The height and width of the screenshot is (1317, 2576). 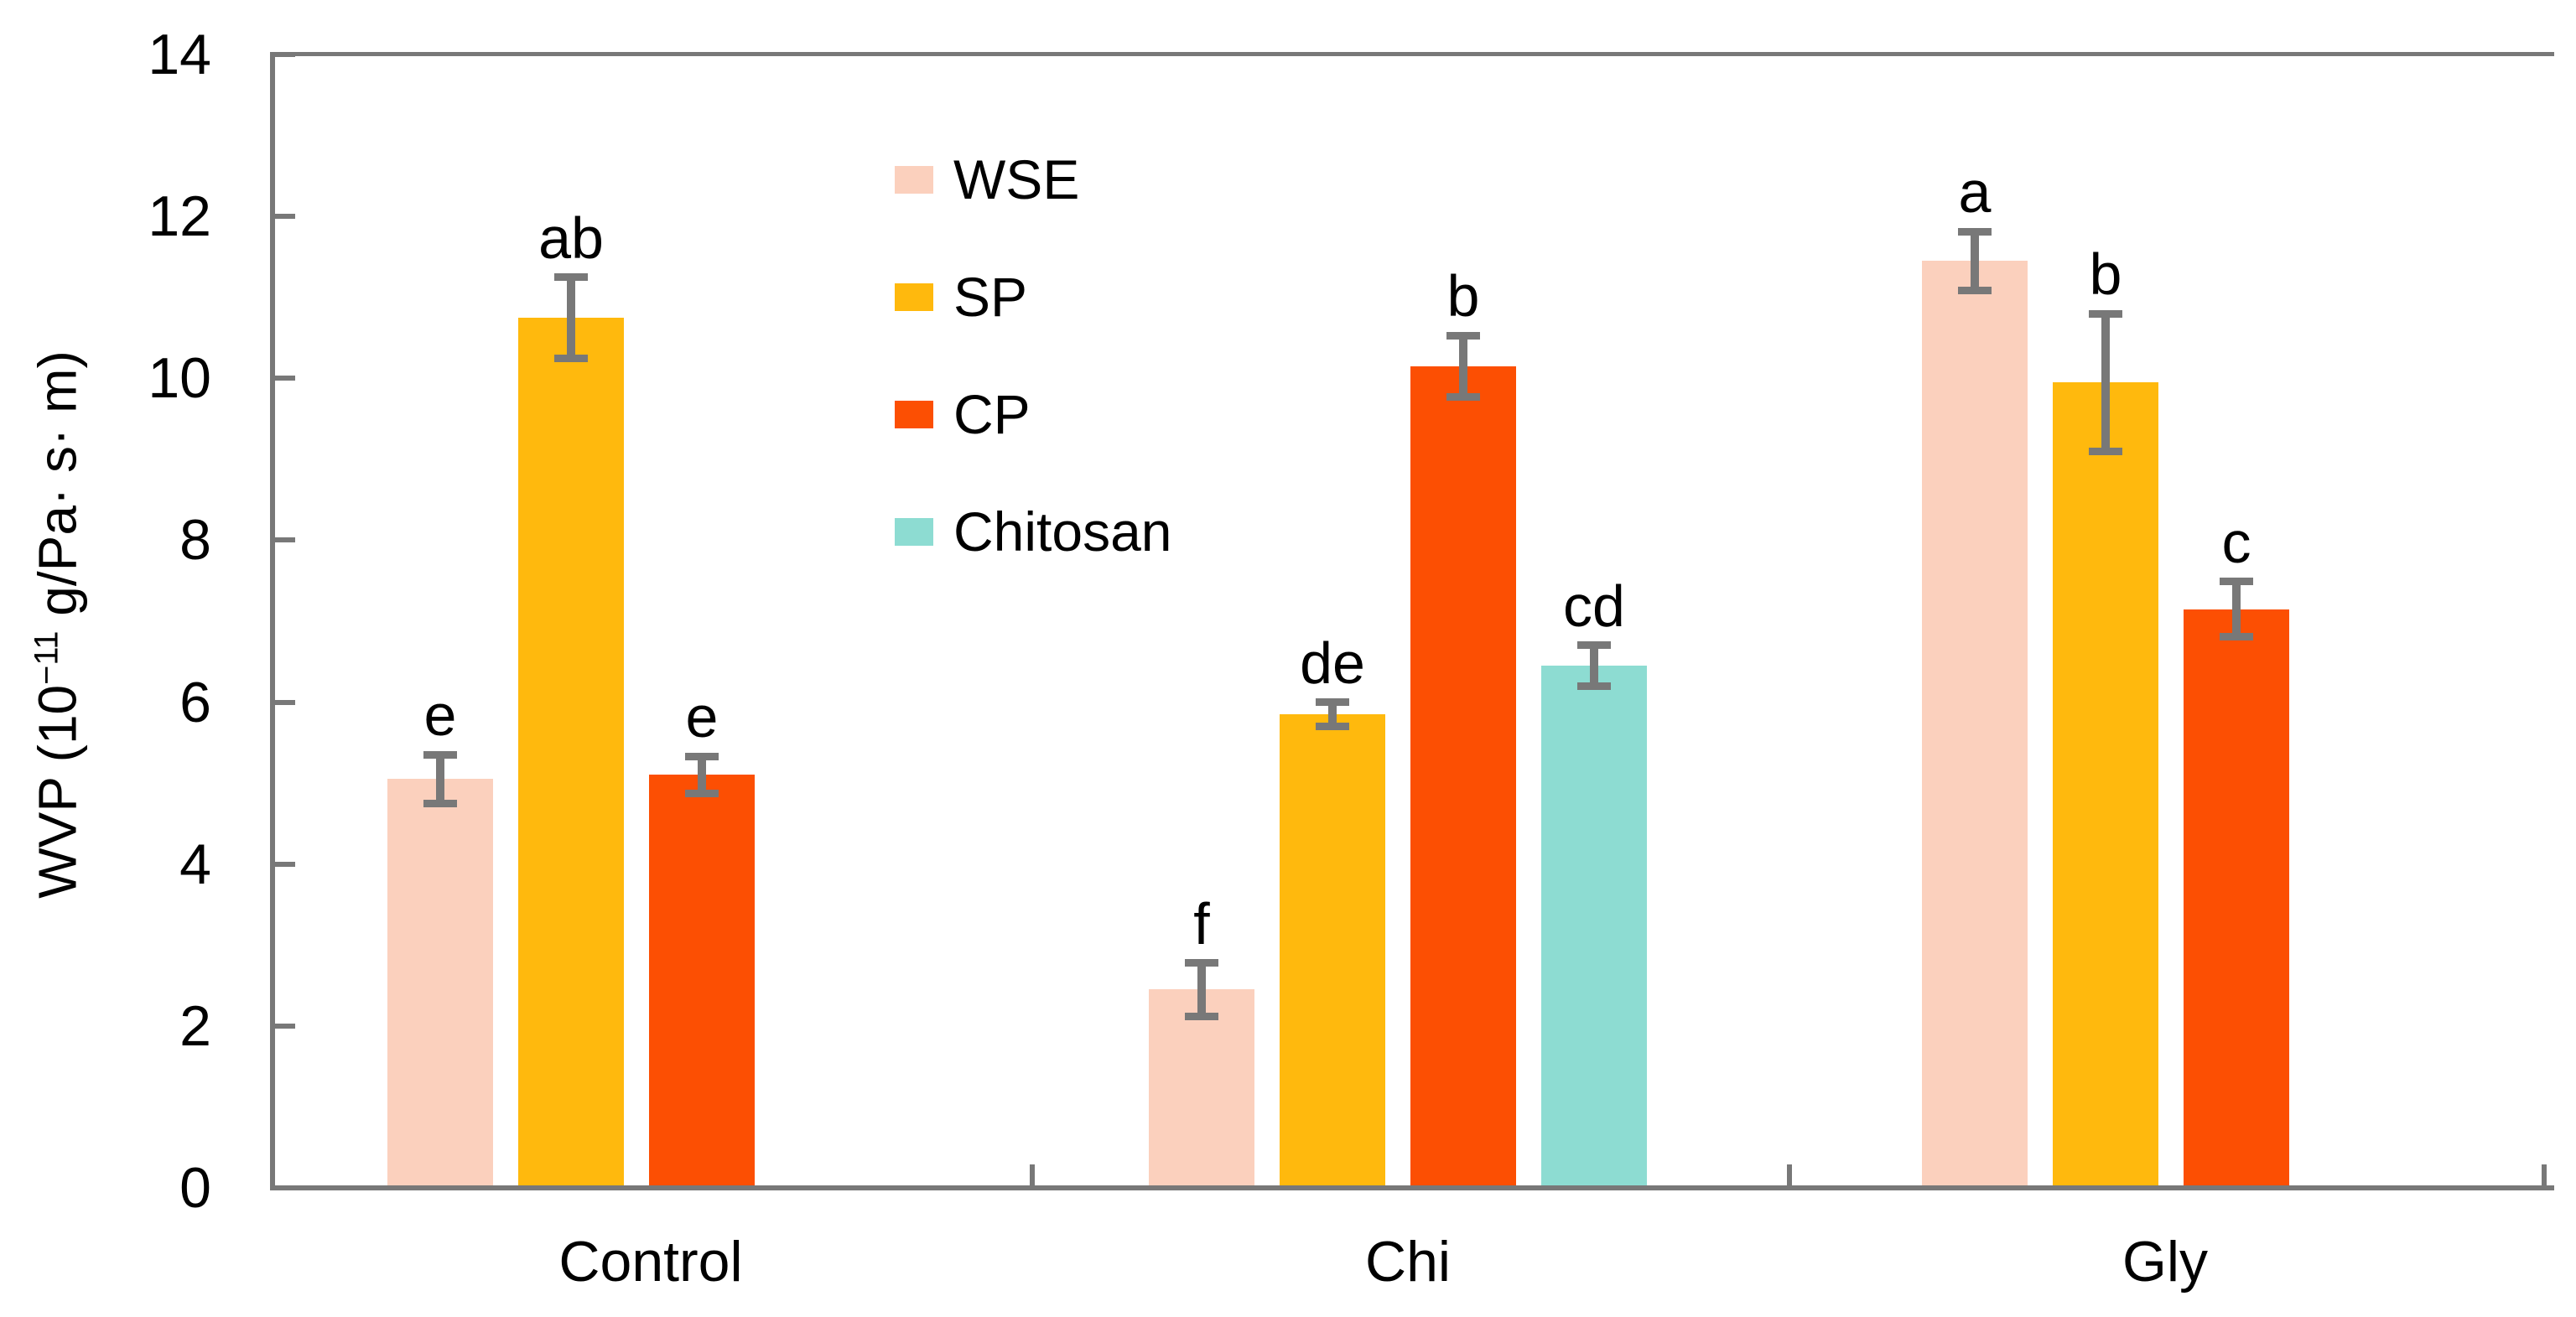 I want to click on bar-Gly-CP, so click(x=2236, y=897).